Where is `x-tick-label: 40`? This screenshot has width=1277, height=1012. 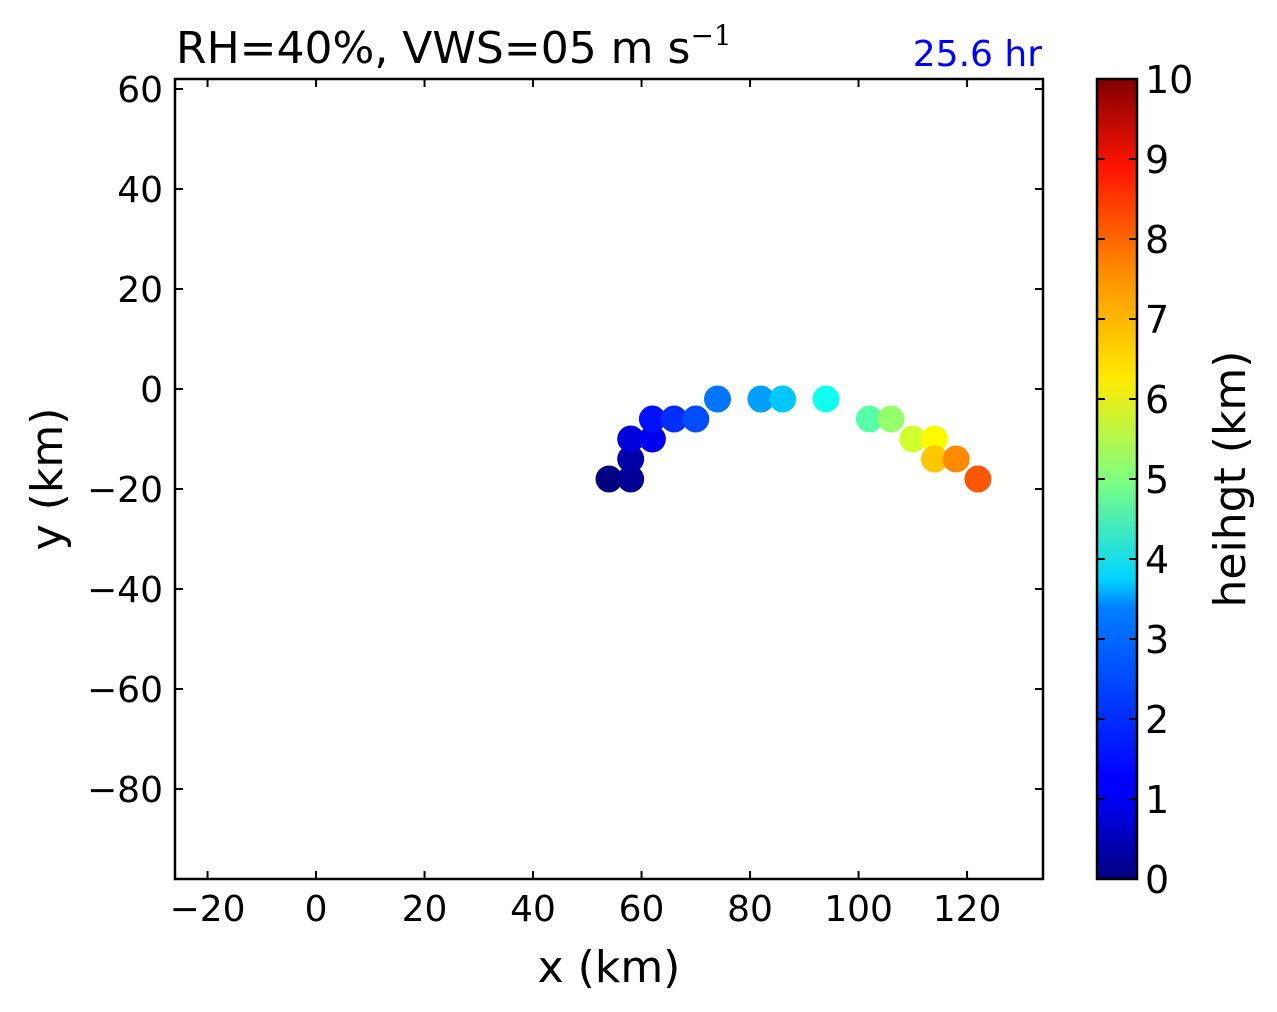 x-tick-label: 40 is located at coordinates (533, 909).